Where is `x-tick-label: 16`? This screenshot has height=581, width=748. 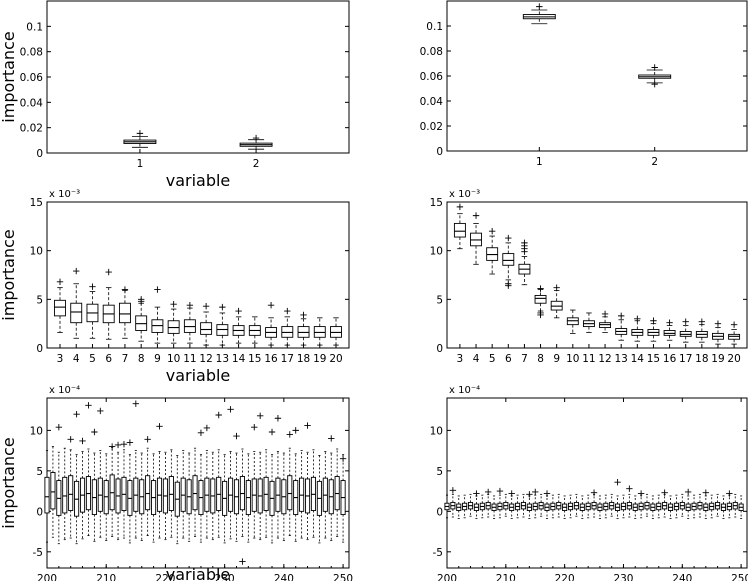
x-tick-label: 16 is located at coordinates (271, 359).